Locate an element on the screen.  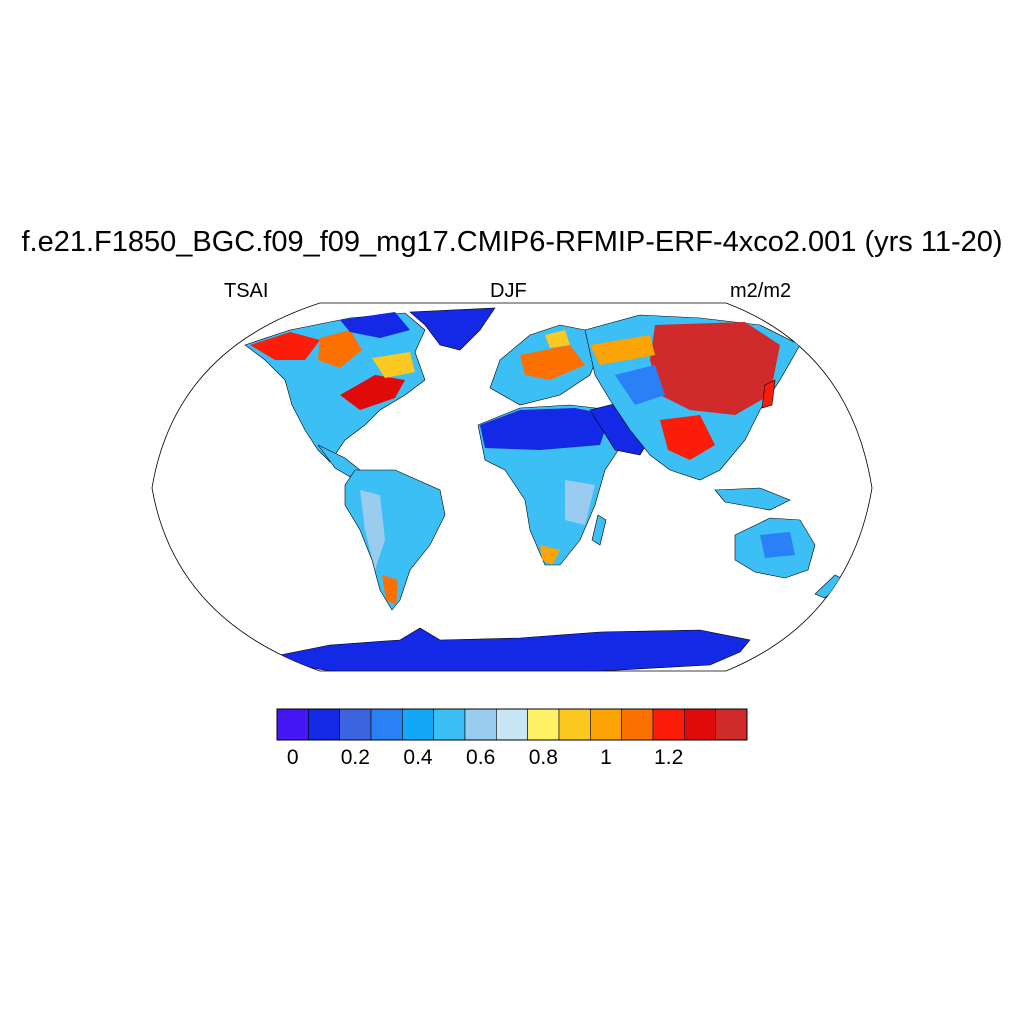
region-canada-east is located at coordinates (393, 365).